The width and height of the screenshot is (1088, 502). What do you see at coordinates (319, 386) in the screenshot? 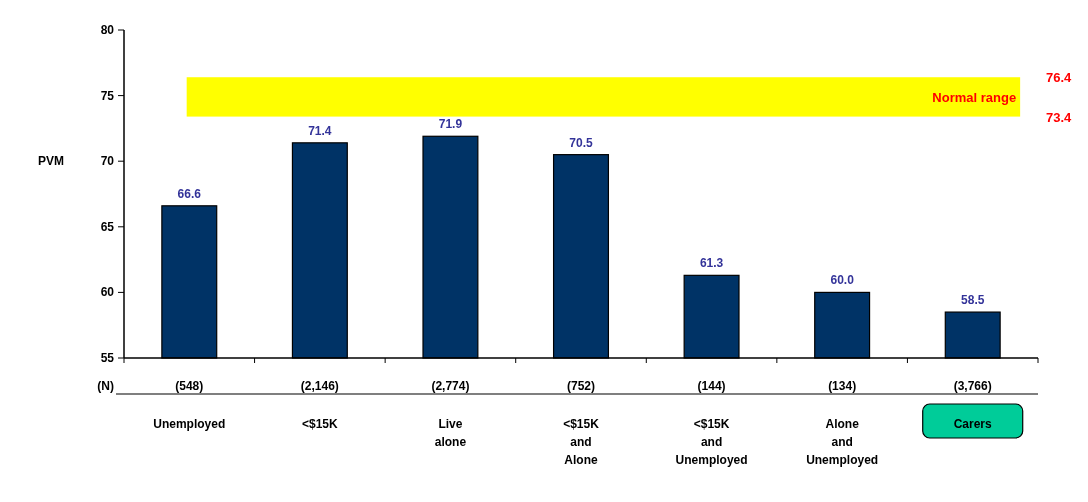
I see `text: (2,146)` at bounding box center [319, 386].